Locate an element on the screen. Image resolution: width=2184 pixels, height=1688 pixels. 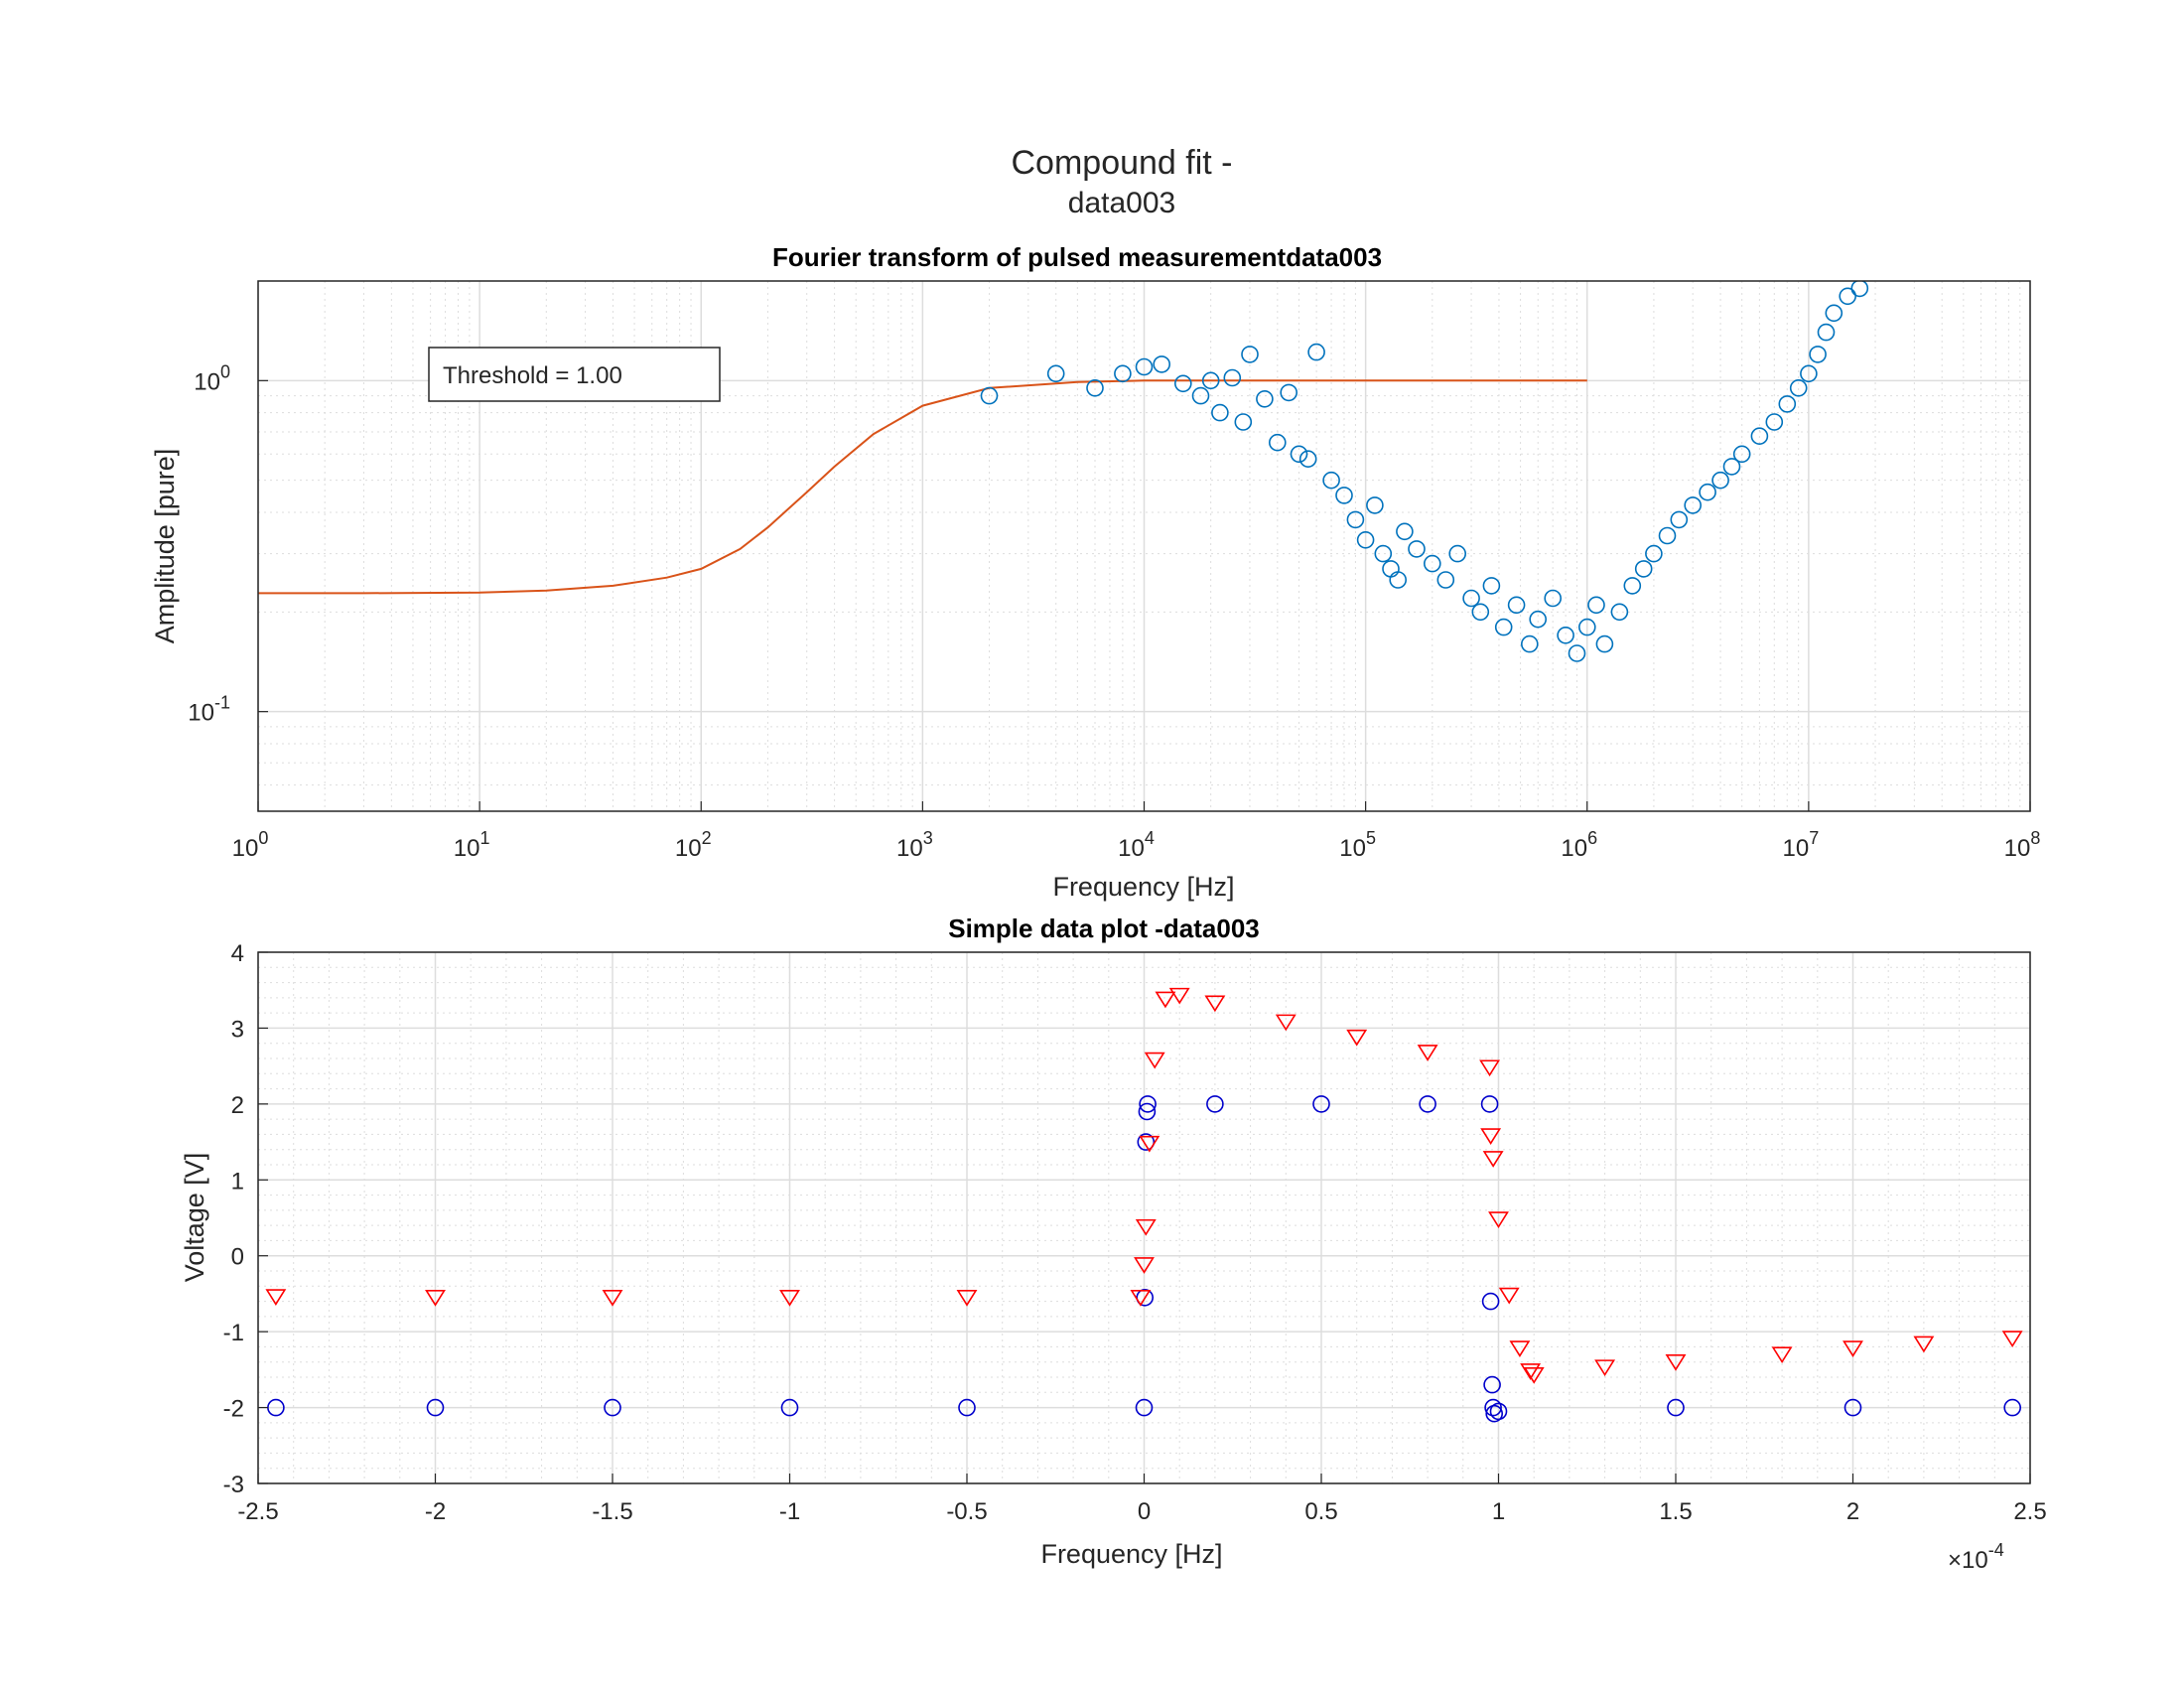
time-plot-title: Simple data plot -data003 is located at coordinates (1104, 928).